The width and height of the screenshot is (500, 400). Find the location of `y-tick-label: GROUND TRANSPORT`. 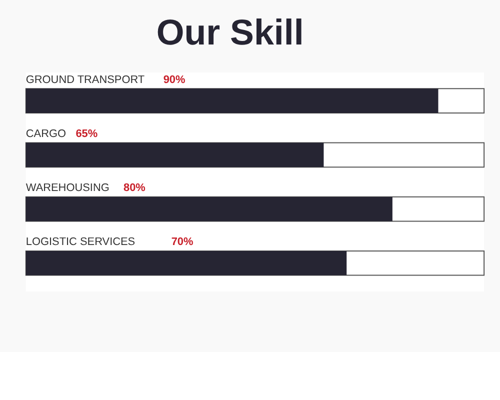

y-tick-label: GROUND TRANSPORT is located at coordinates (85, 80).